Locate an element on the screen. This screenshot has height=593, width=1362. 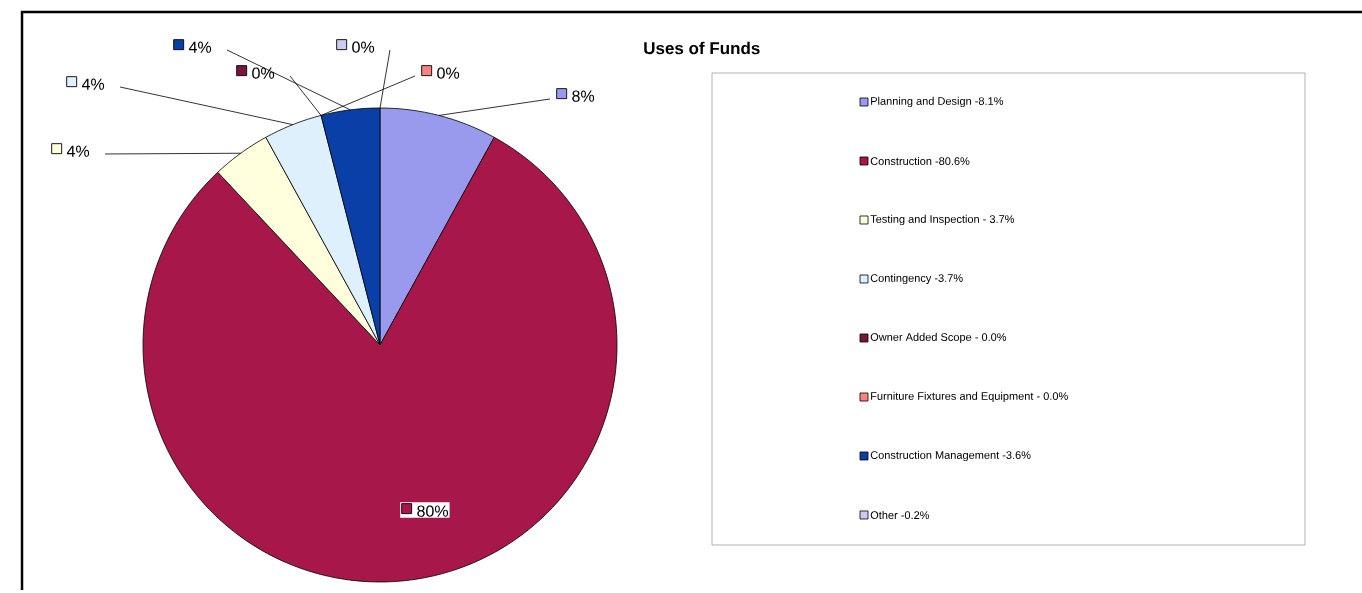
data-label: 80% is located at coordinates (433, 511).